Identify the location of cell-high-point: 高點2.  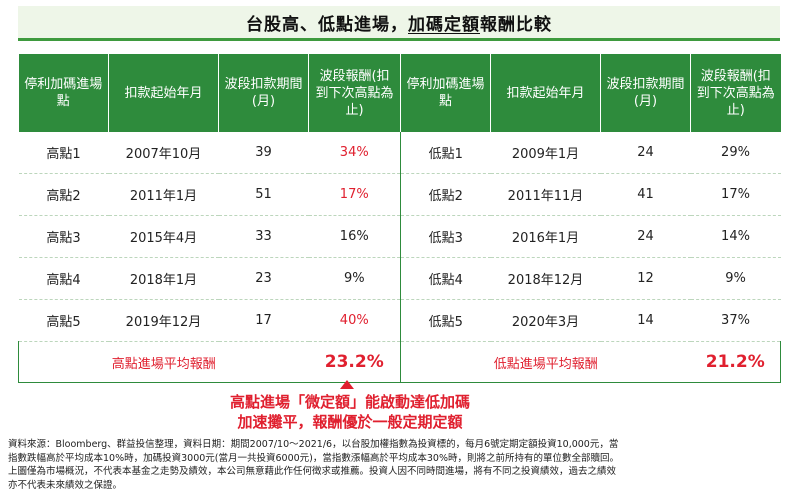
(63, 194).